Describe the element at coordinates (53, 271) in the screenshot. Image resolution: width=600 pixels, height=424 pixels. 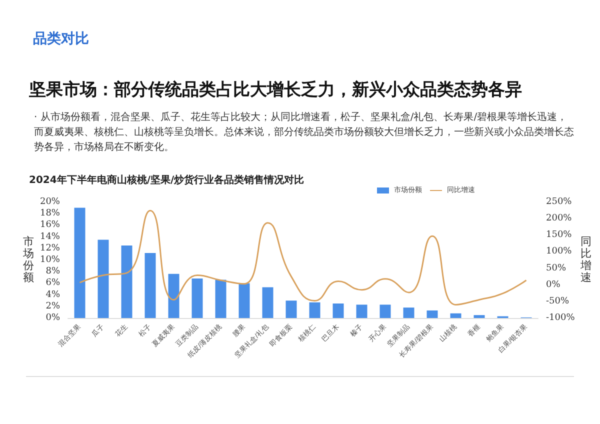
I see `y-tick-label: 8%` at that location.